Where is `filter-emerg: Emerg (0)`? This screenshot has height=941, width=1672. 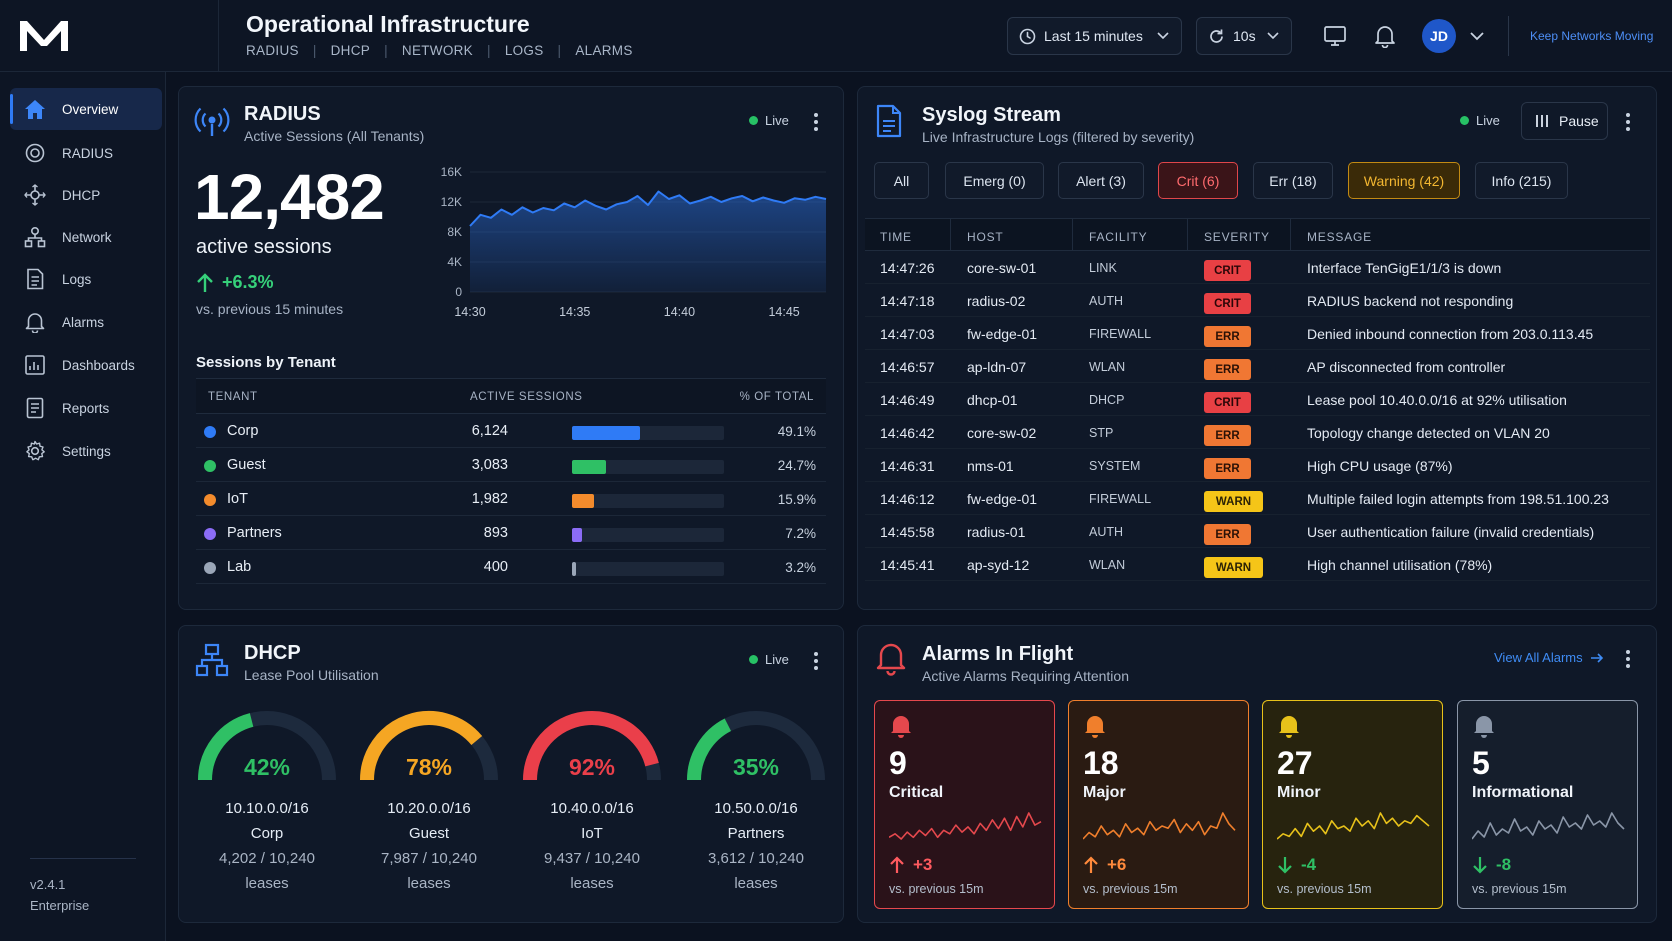
filter-emerg: Emerg (0) is located at coordinates (994, 180).